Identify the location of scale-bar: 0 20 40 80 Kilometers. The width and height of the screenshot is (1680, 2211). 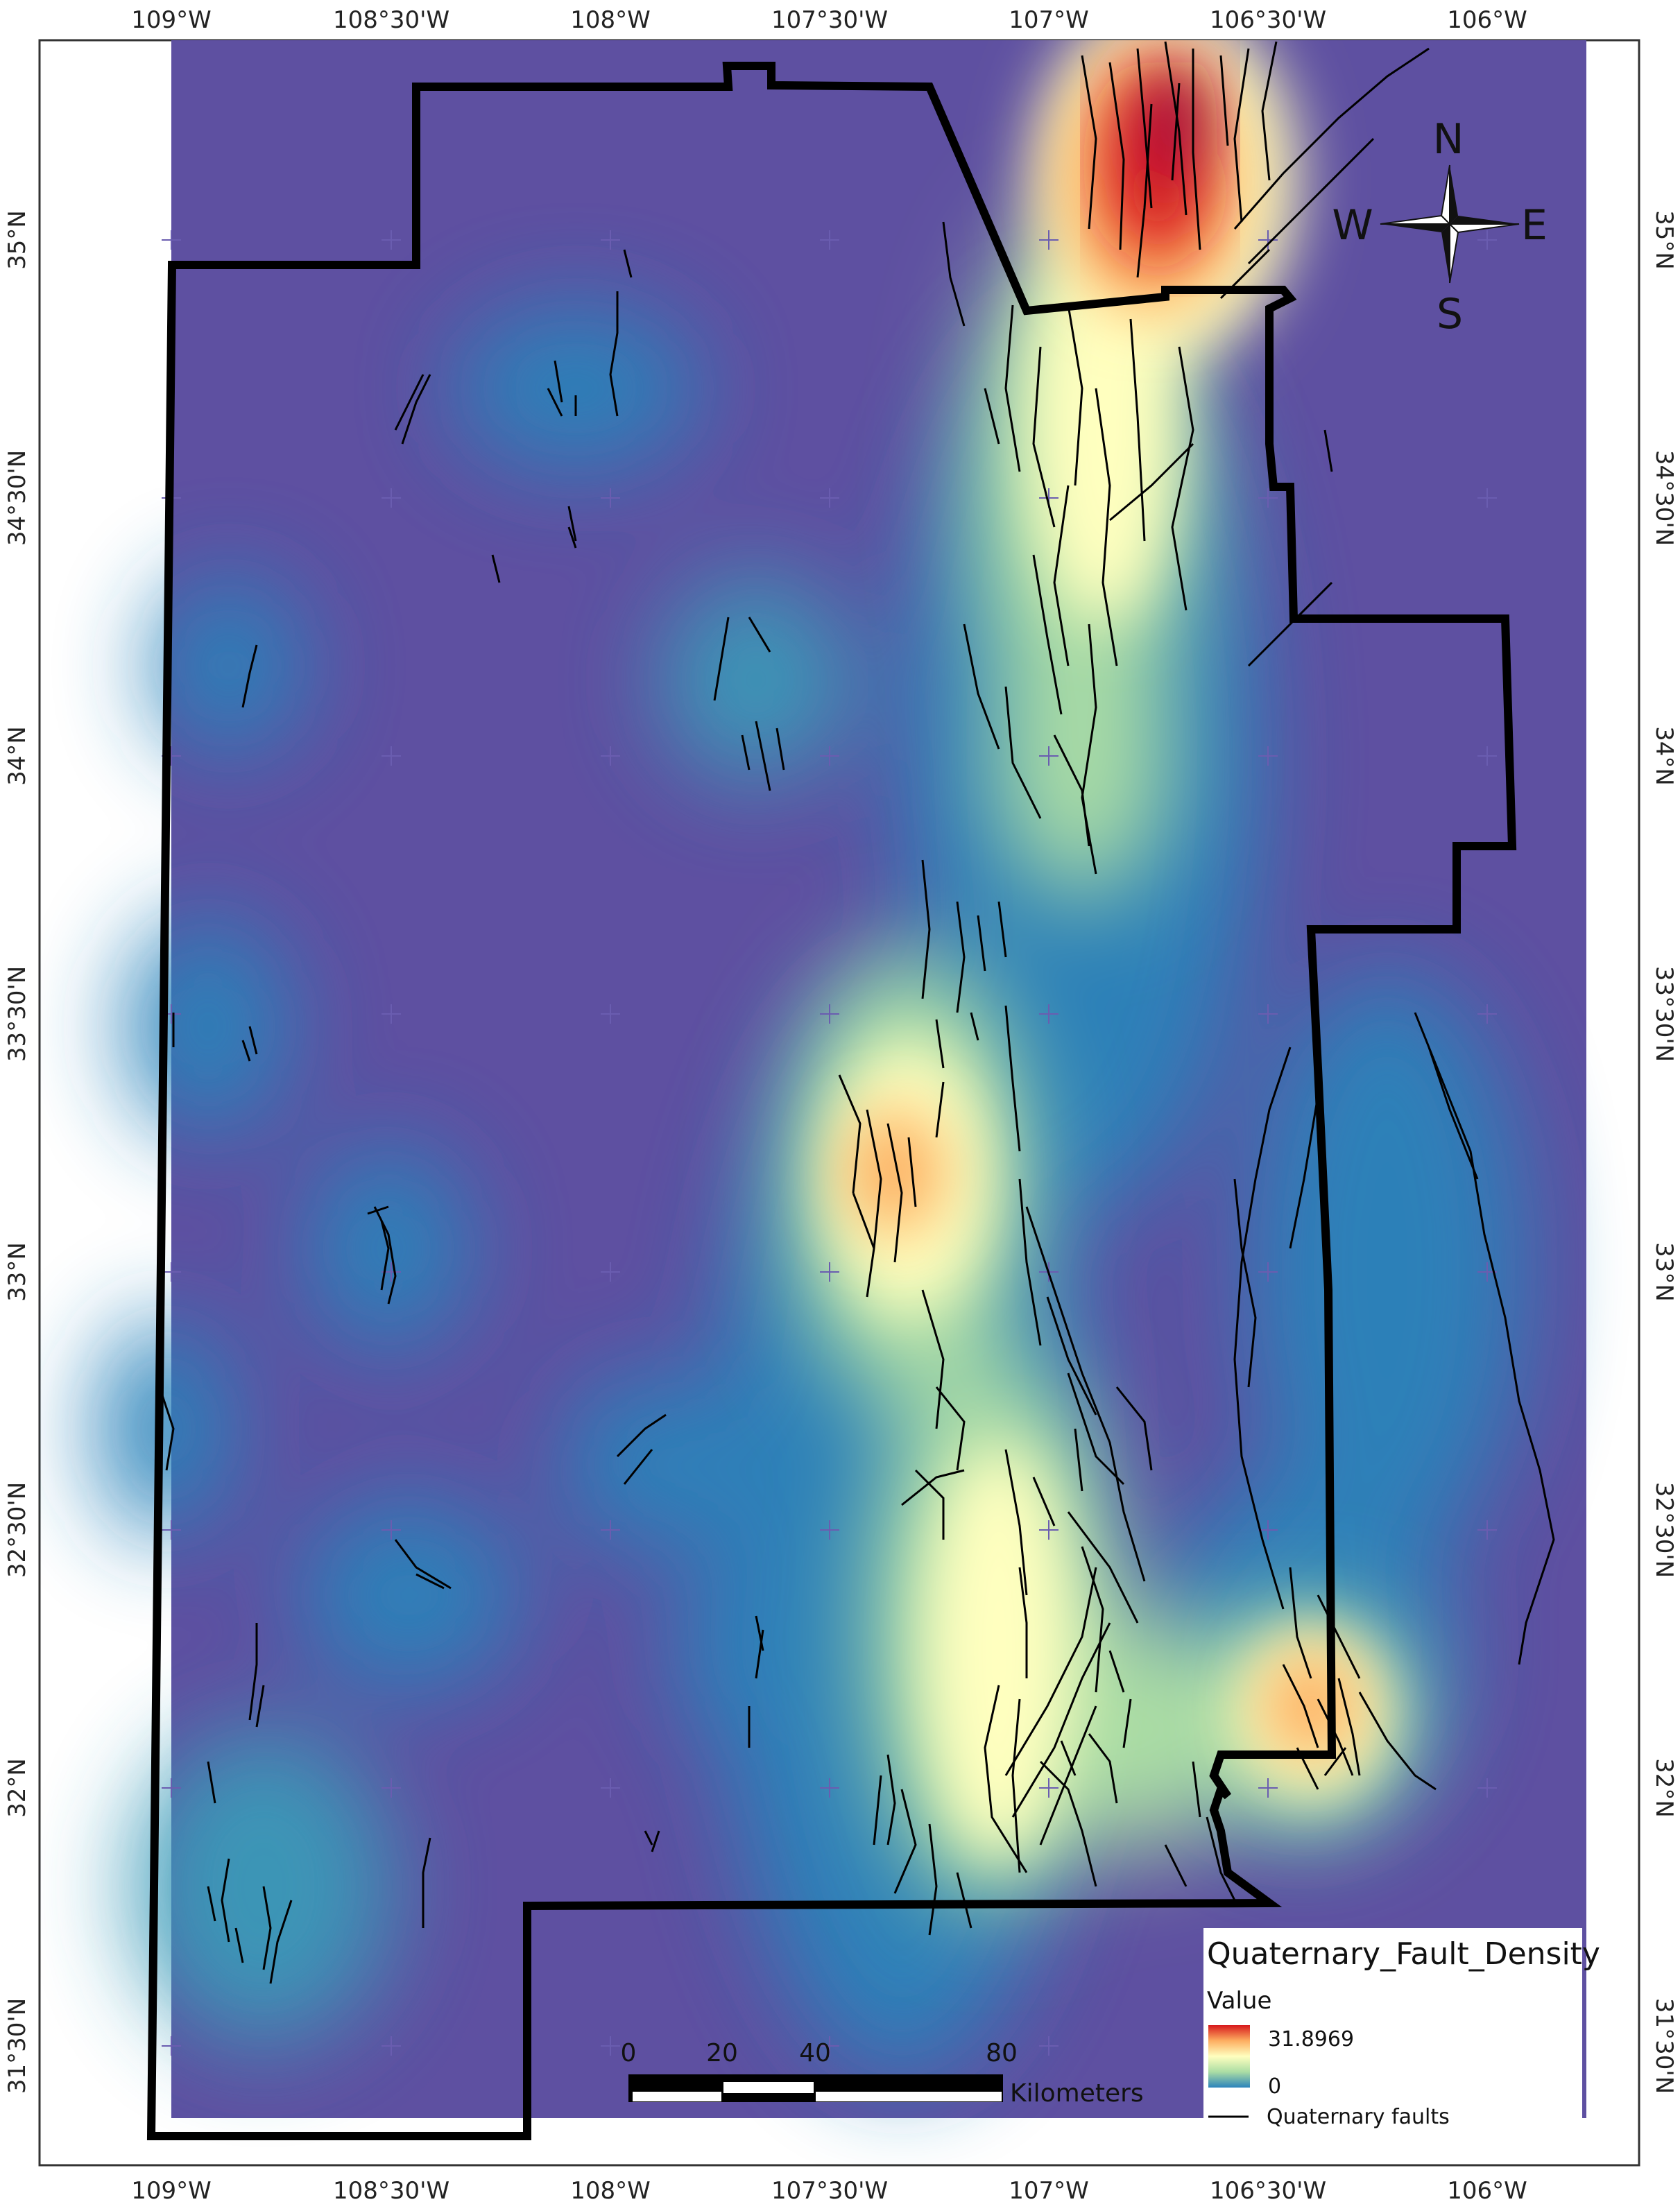
(882, 2074).